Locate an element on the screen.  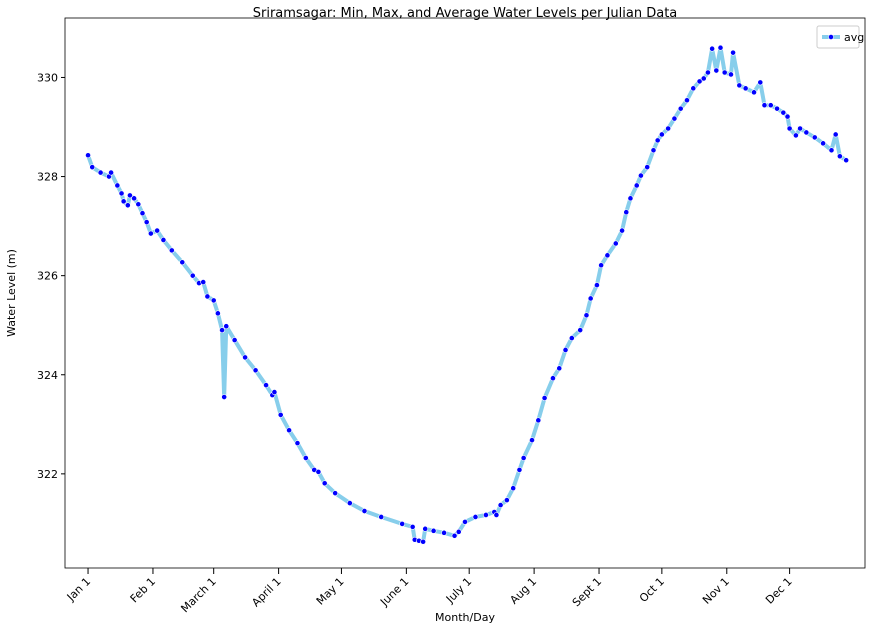
x-tick-label: June 1 is located at coordinates (394, 592).